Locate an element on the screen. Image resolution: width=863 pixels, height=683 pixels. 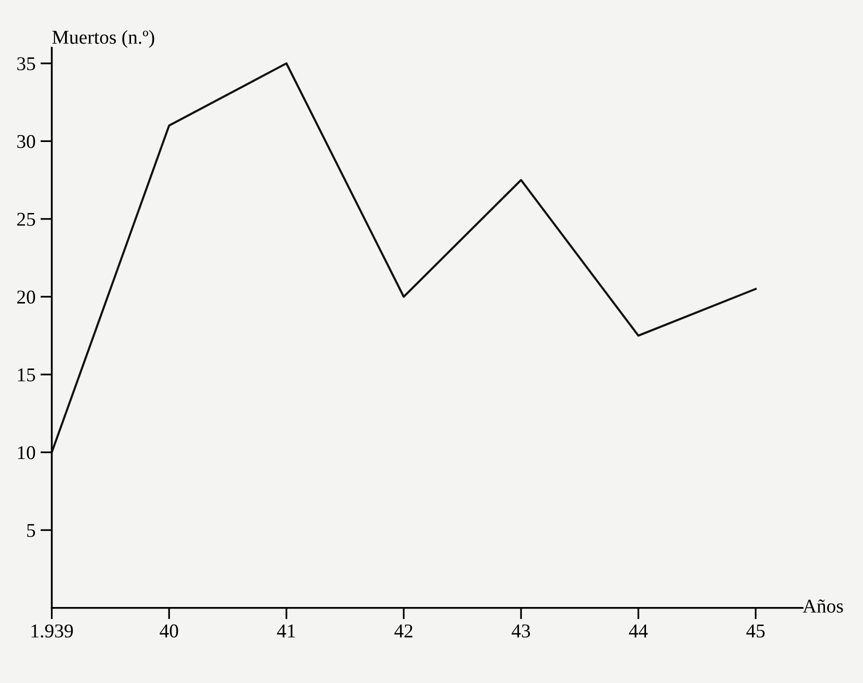
x-tick-label: 40 is located at coordinates (169, 631).